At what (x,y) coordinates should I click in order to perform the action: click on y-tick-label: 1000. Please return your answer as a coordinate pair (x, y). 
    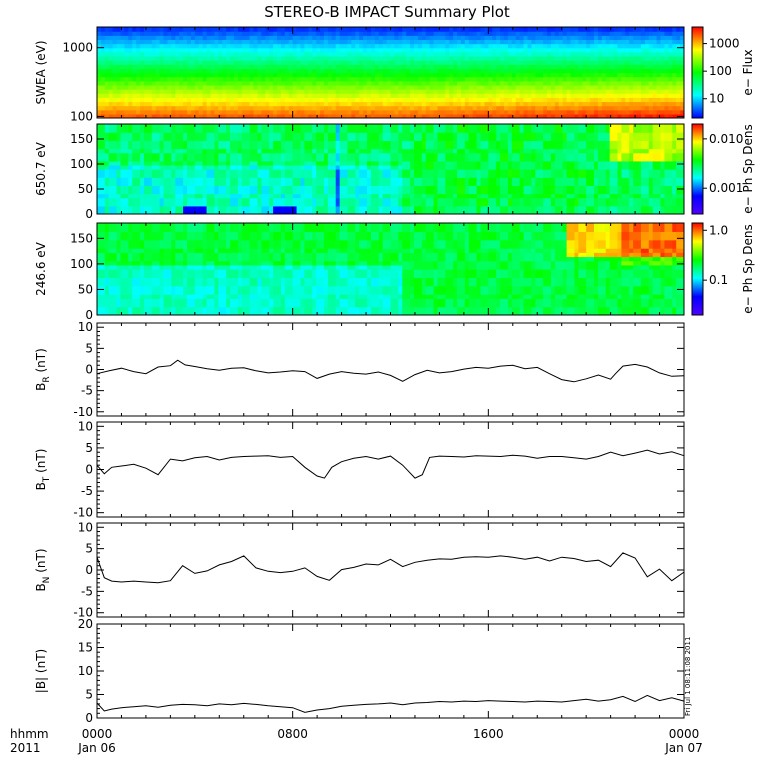
    Looking at the image, I should click on (77, 48).